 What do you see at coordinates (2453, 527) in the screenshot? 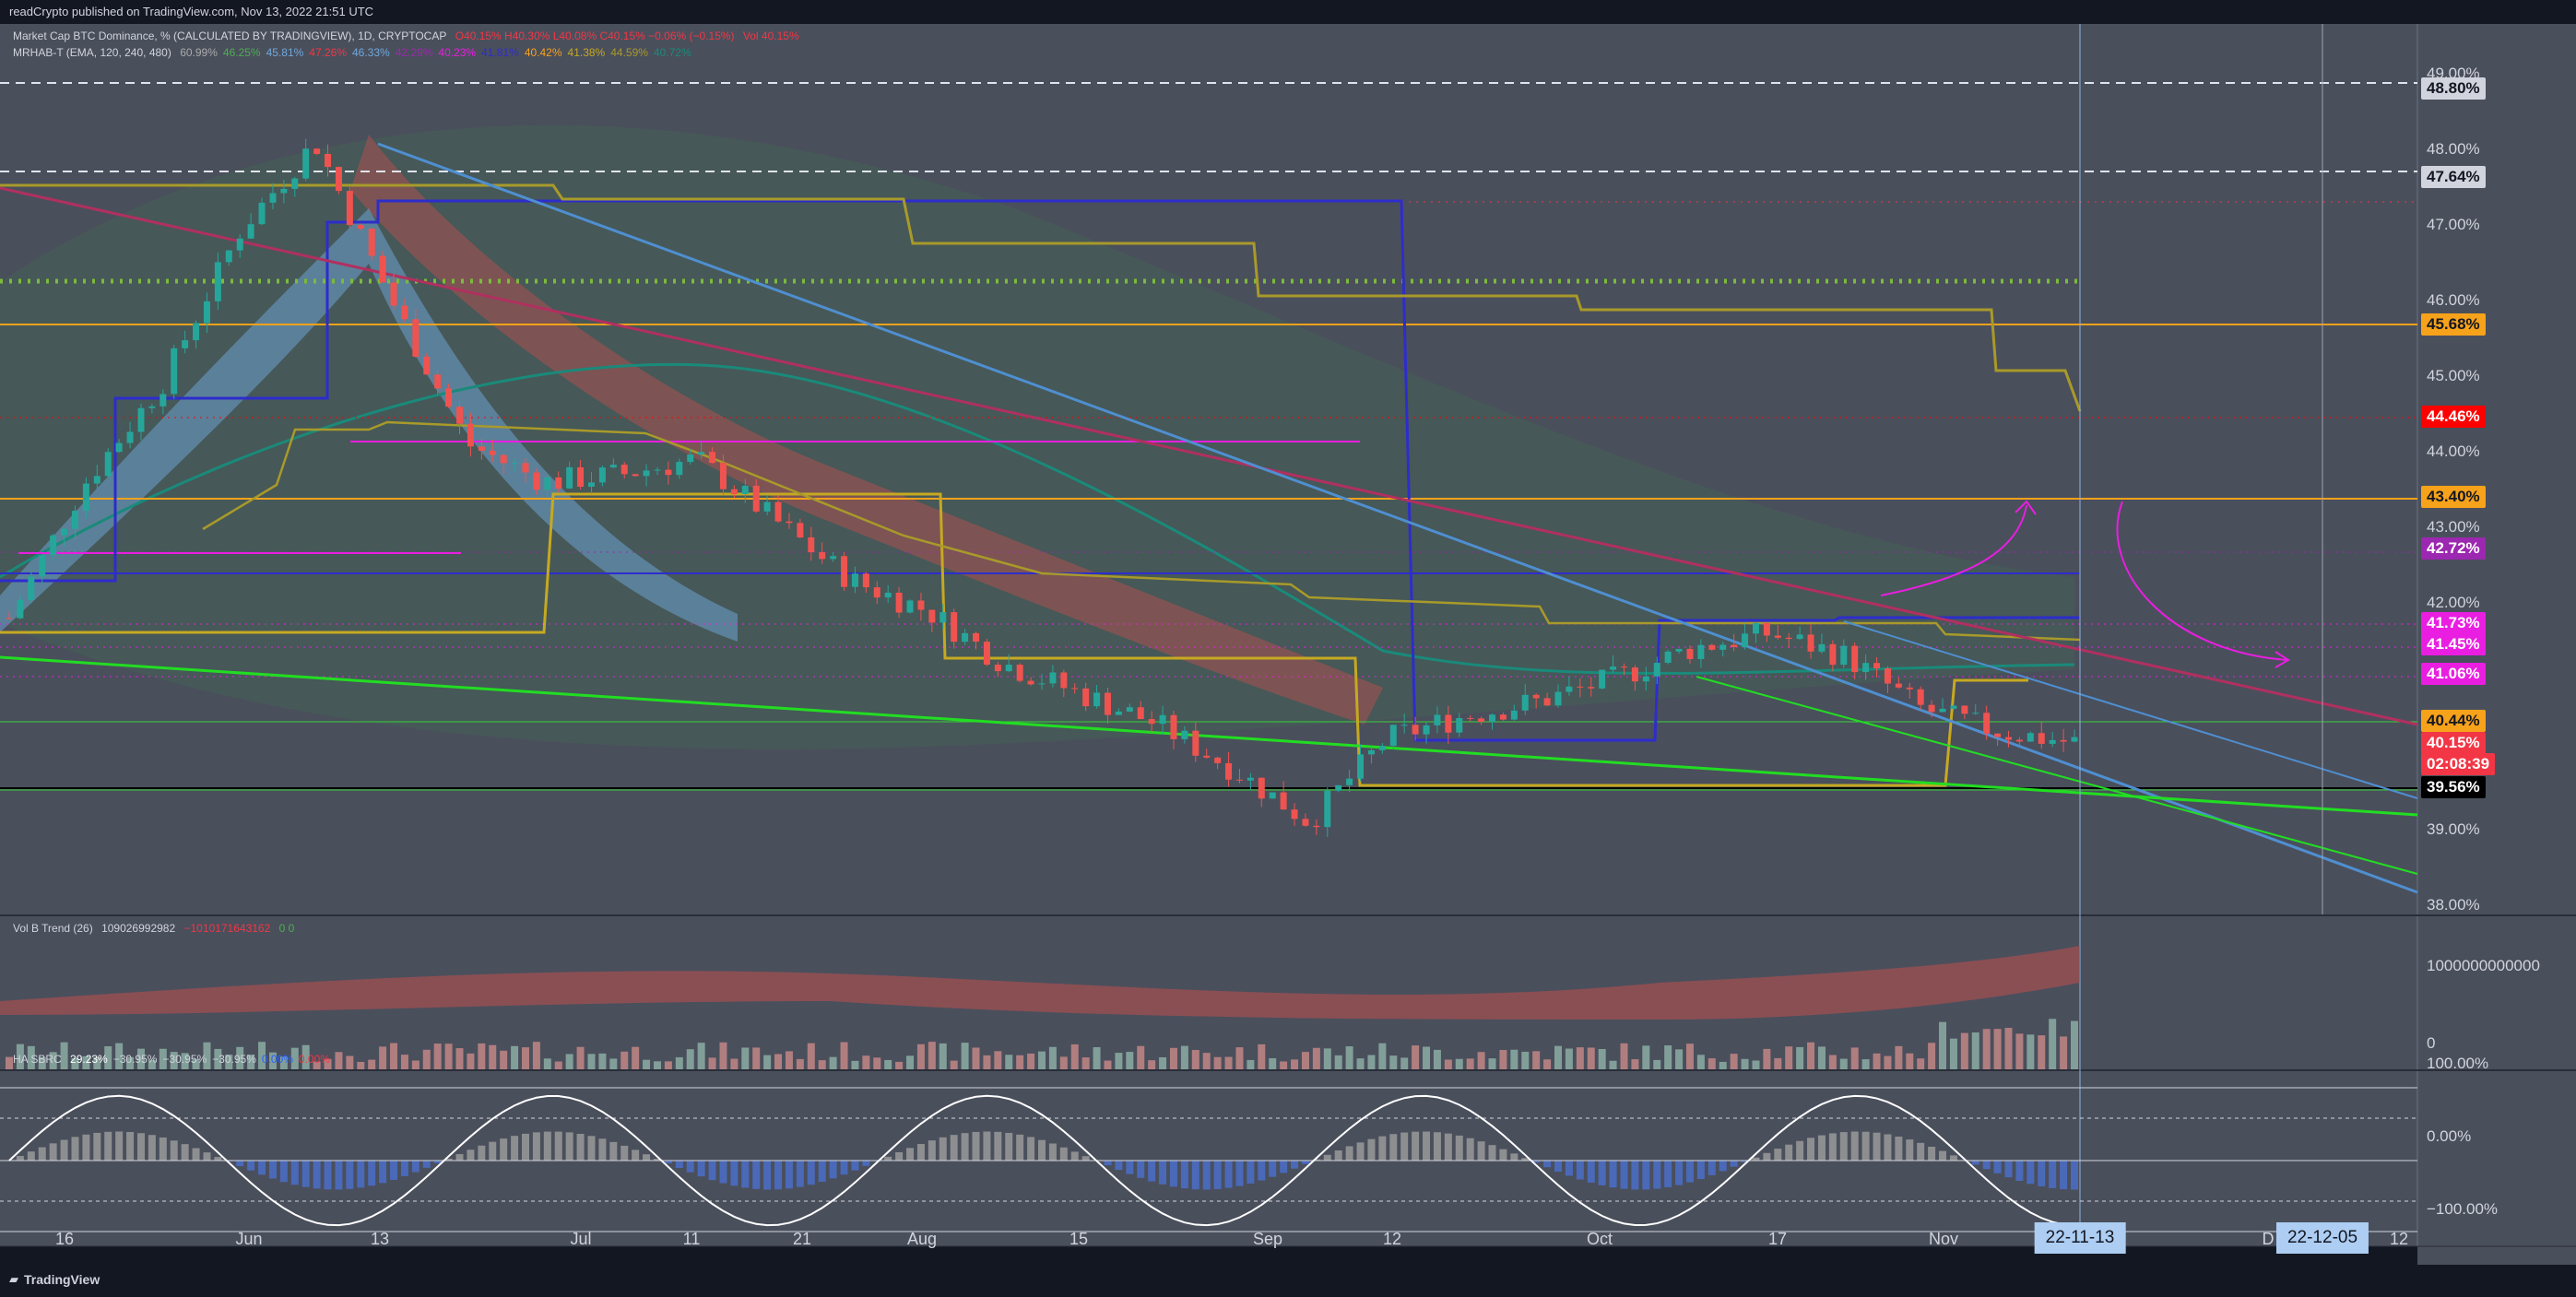
I see `price-scale-tick: 43.00%` at bounding box center [2453, 527].